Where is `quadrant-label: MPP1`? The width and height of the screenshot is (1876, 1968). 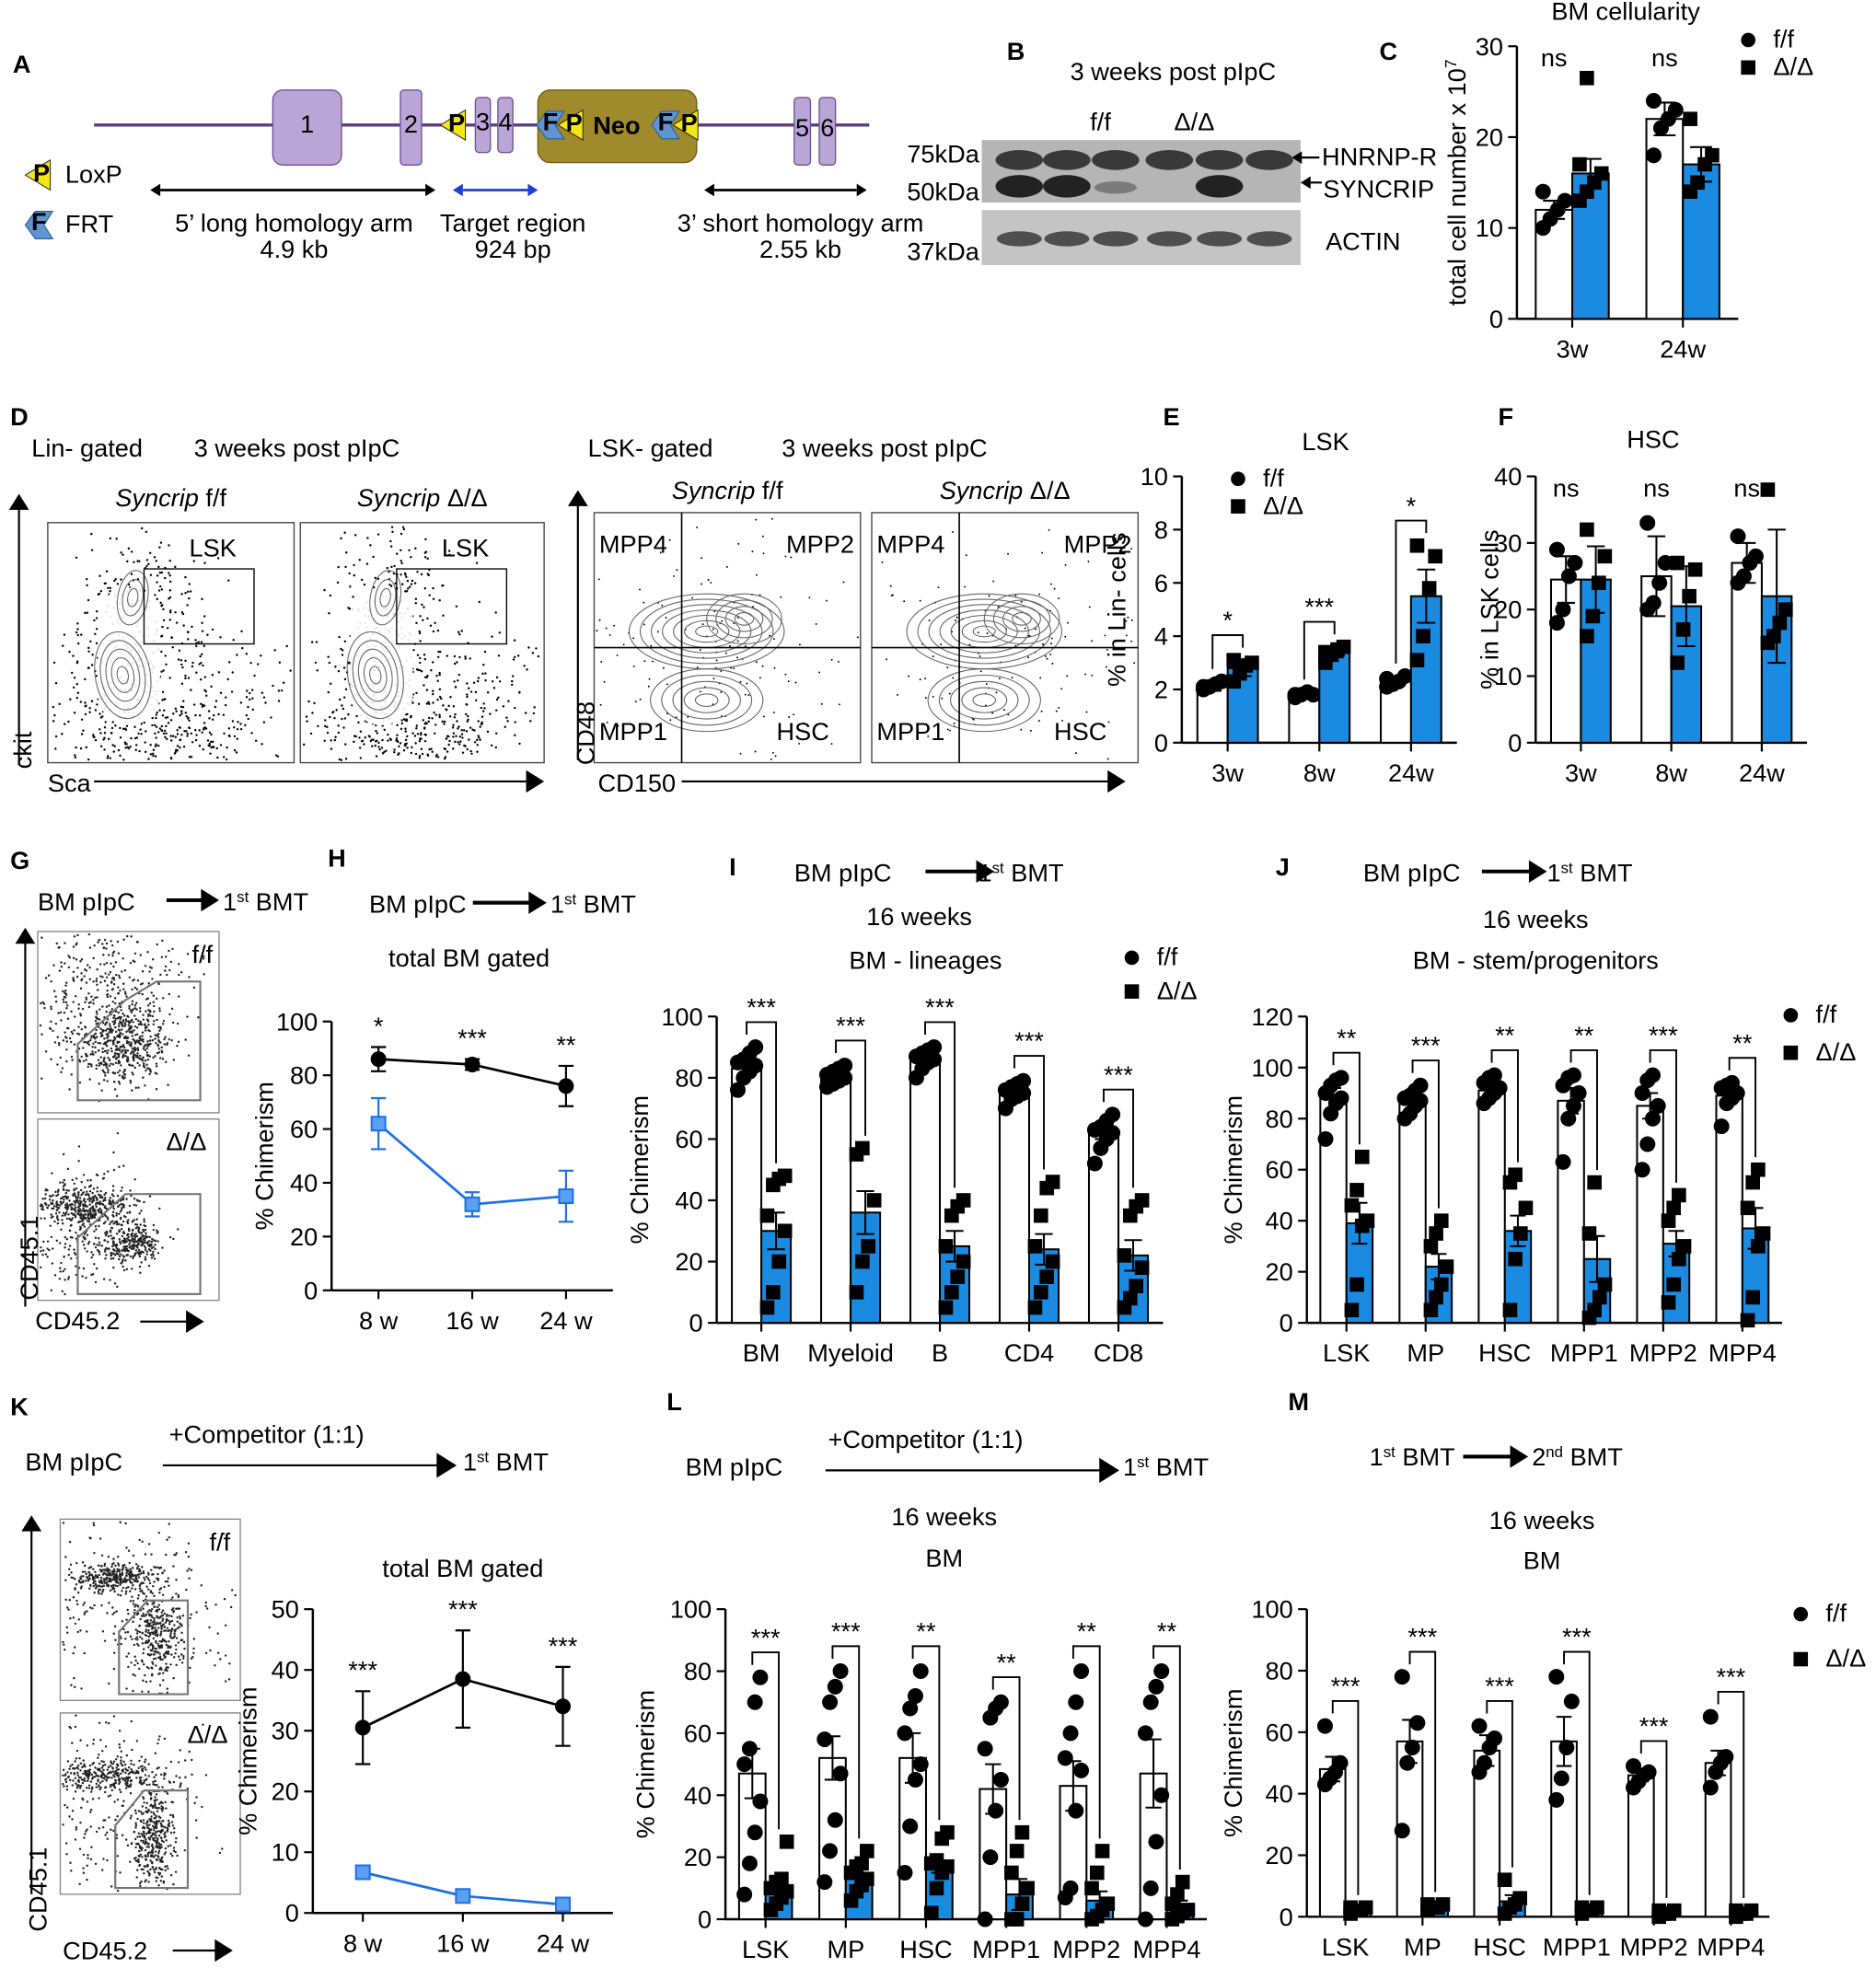 quadrant-label: MPP1 is located at coordinates (633, 731).